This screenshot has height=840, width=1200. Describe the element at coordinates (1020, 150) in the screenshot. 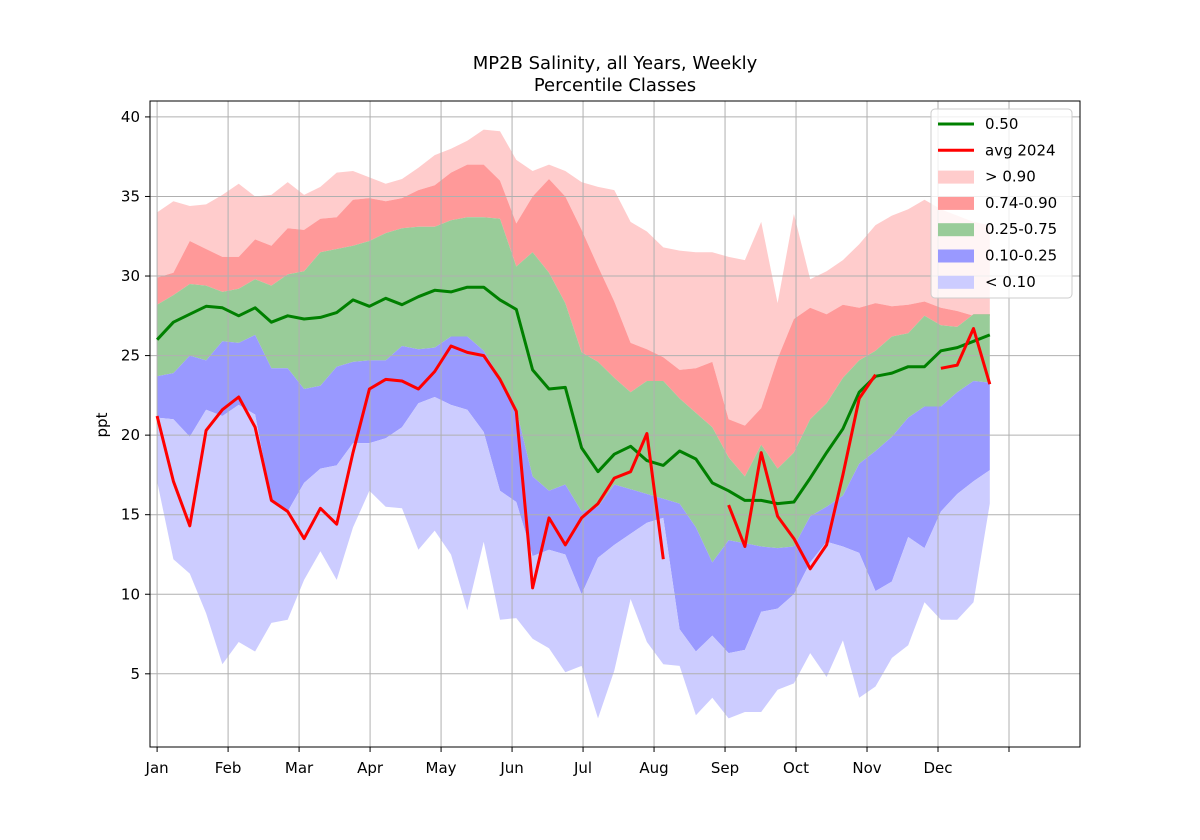

I see `legend-label: avg 2024` at that location.